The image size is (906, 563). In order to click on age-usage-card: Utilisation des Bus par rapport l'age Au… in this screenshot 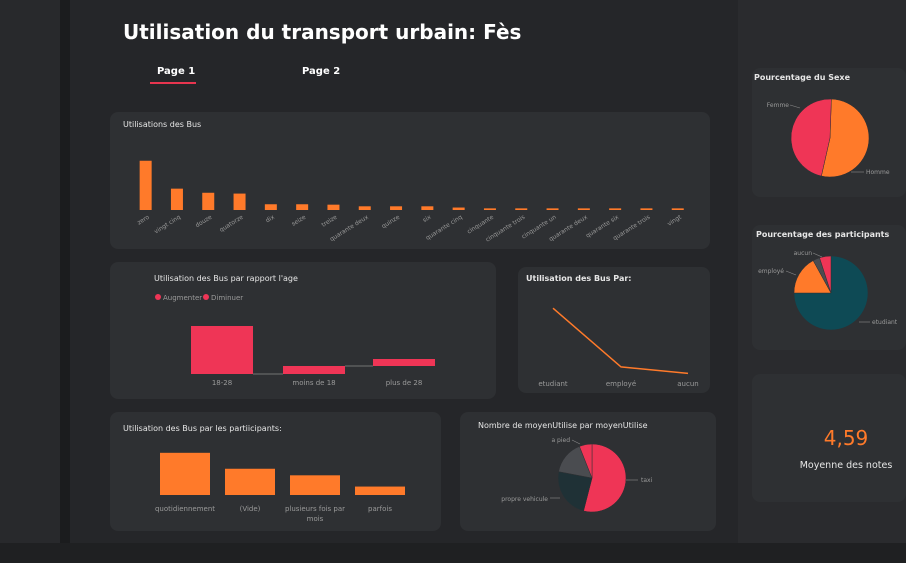, I will do `click(303, 330)`.